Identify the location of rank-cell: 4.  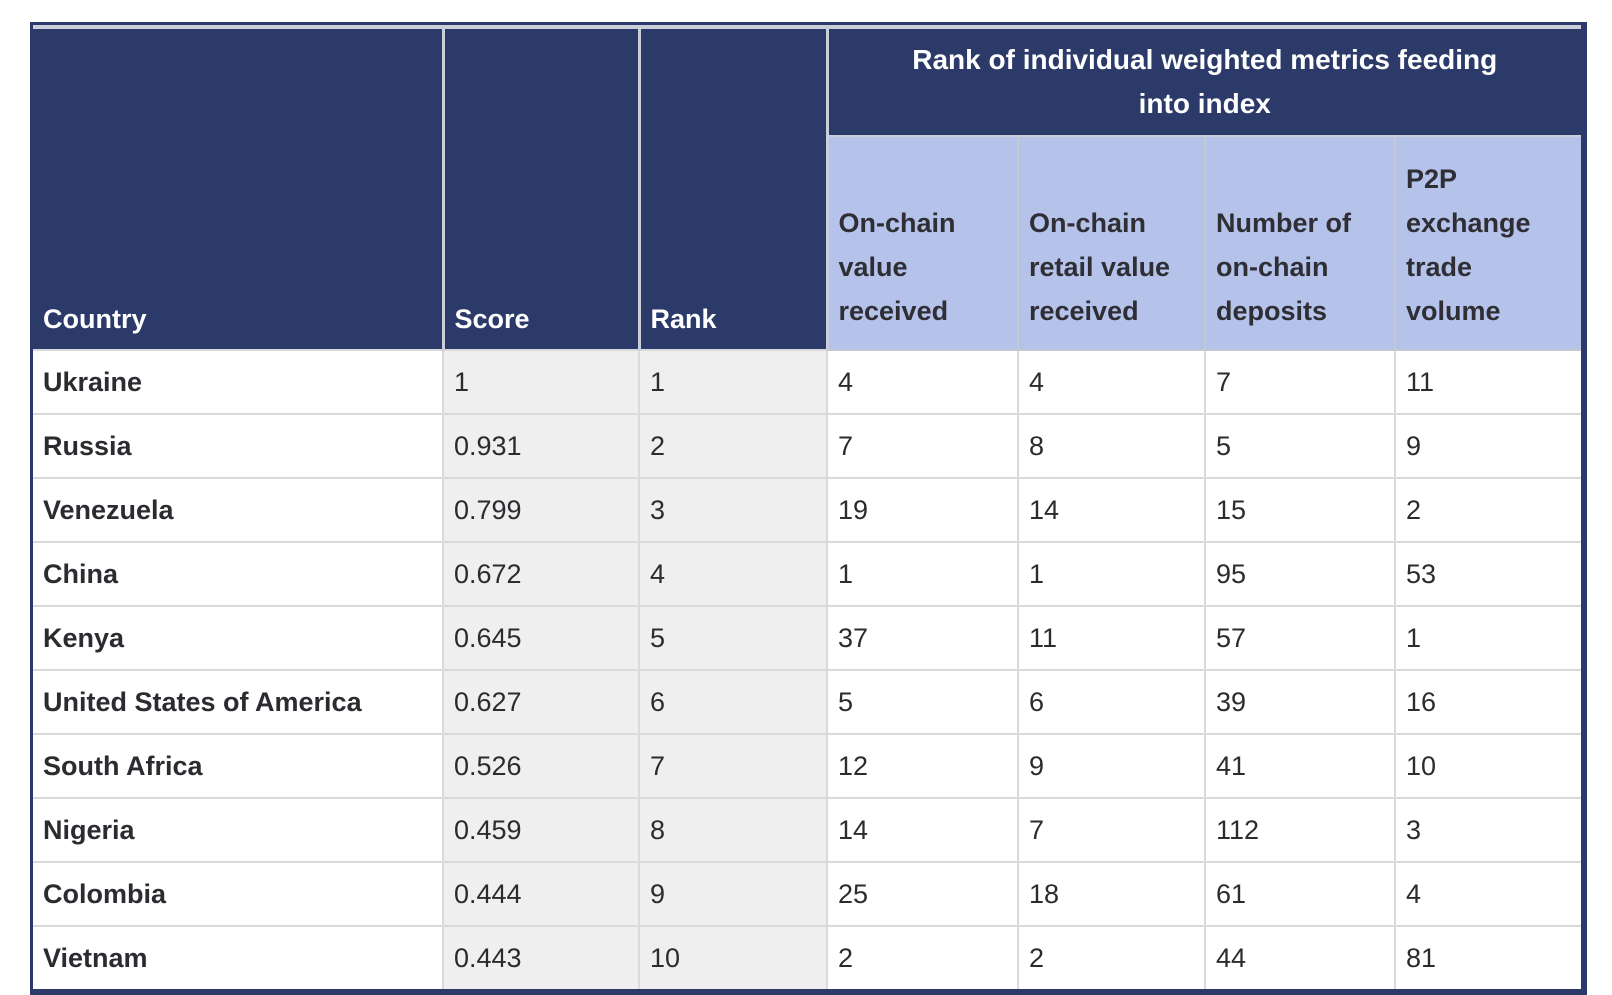
(733, 574).